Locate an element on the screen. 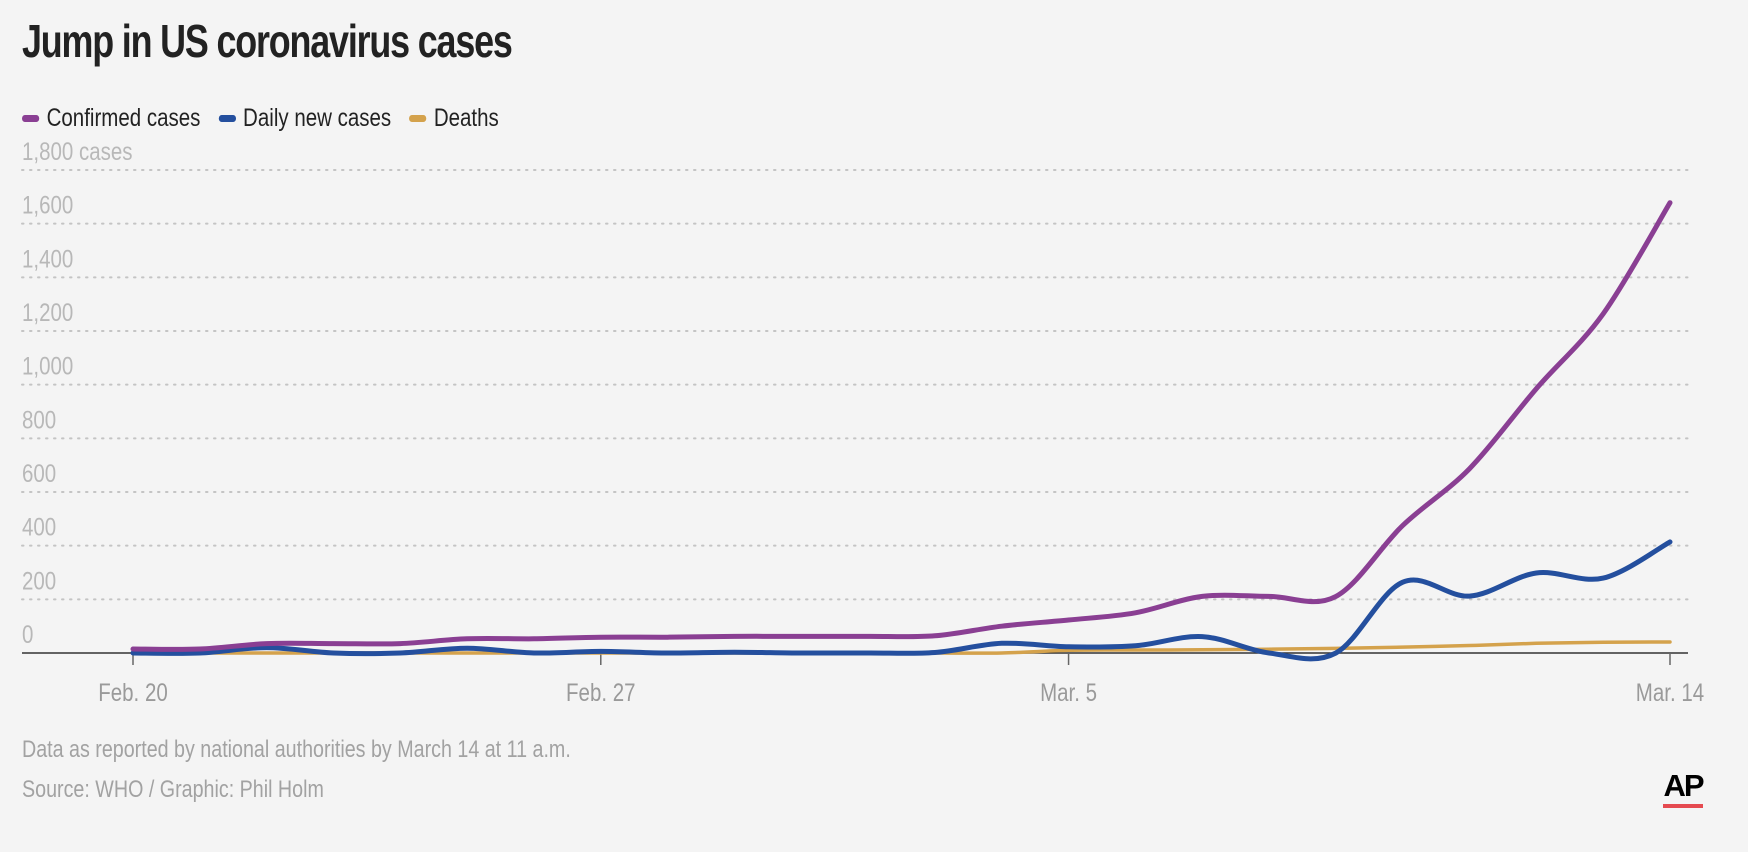  x-tick-label: Mar. 14 is located at coordinates (1670, 692).